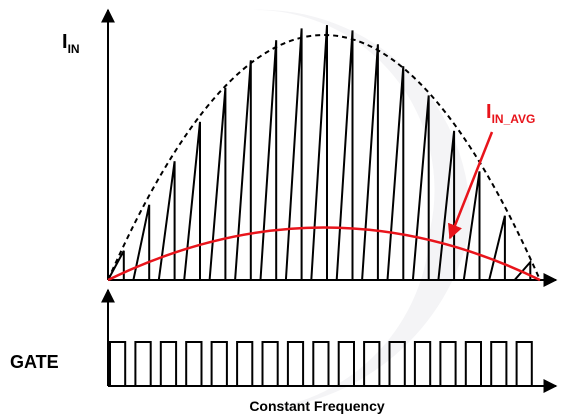 The width and height of the screenshot is (571, 418). Describe the element at coordinates (471, 185) in the screenshot. I see `average-pointer-arrow` at that location.